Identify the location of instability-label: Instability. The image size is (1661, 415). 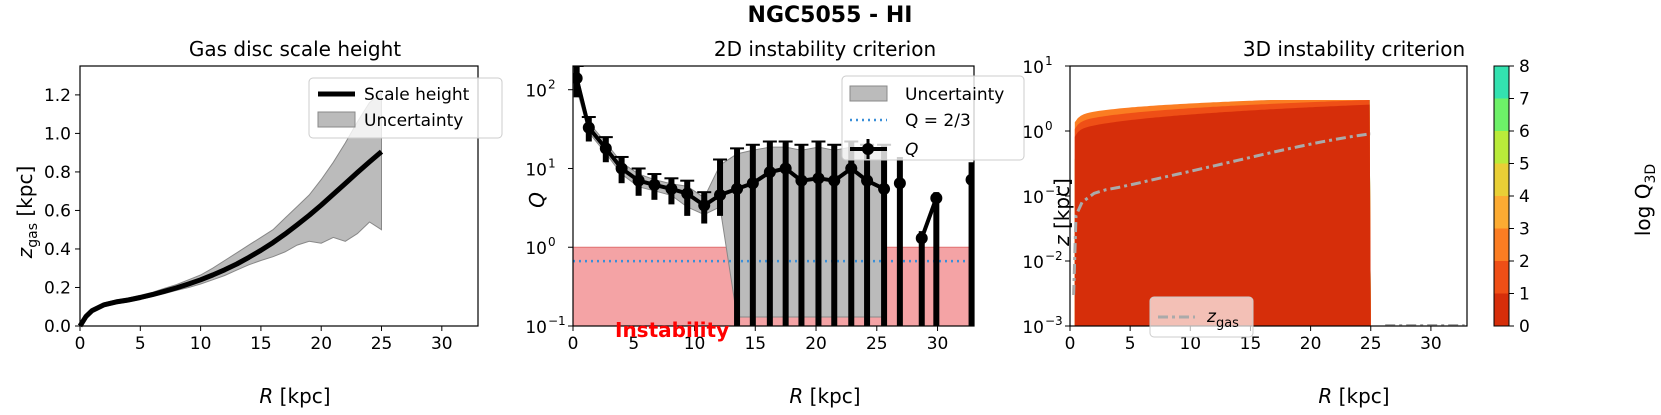
(672, 330).